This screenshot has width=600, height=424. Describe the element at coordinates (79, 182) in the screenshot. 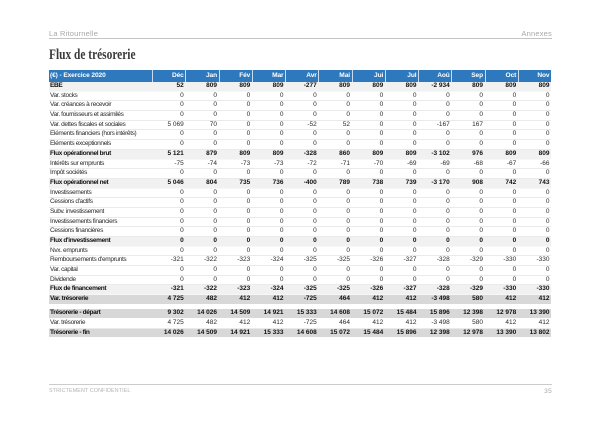

I see `row-label: Flux opérationnel net` at that location.